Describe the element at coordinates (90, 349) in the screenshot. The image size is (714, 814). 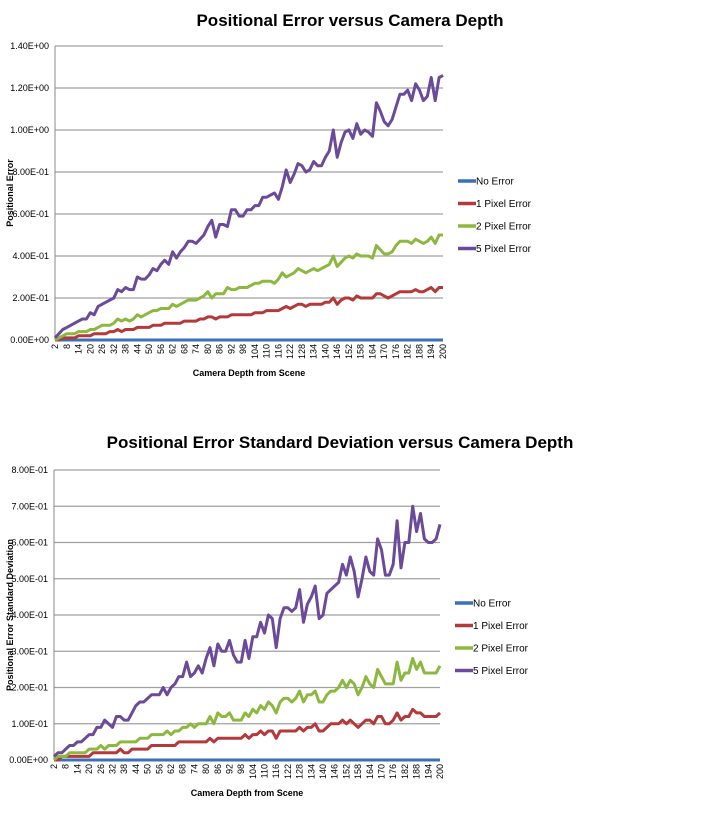
I see `x-tick-label: 20` at that location.